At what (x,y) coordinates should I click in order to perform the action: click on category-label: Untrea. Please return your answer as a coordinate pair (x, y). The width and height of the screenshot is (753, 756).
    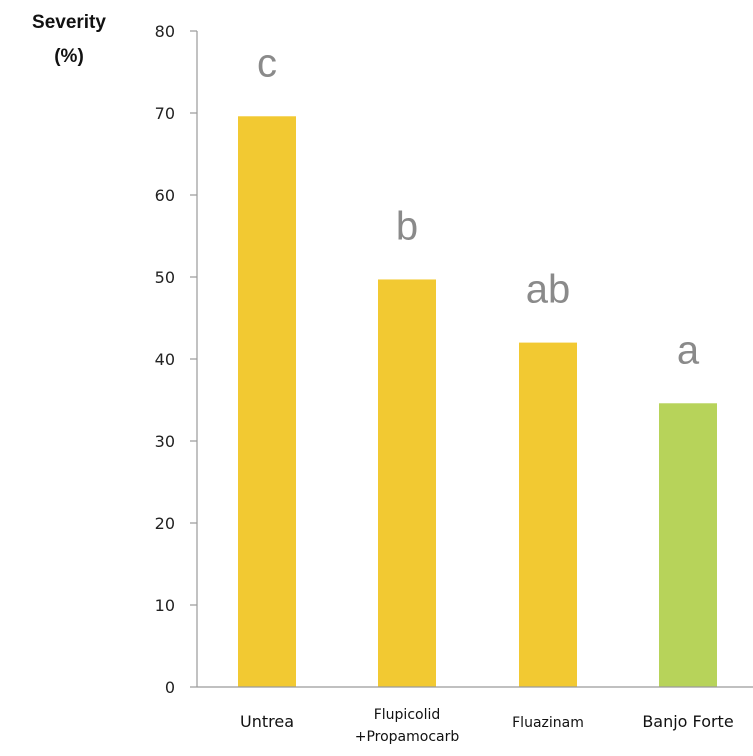
    Looking at the image, I should click on (267, 721).